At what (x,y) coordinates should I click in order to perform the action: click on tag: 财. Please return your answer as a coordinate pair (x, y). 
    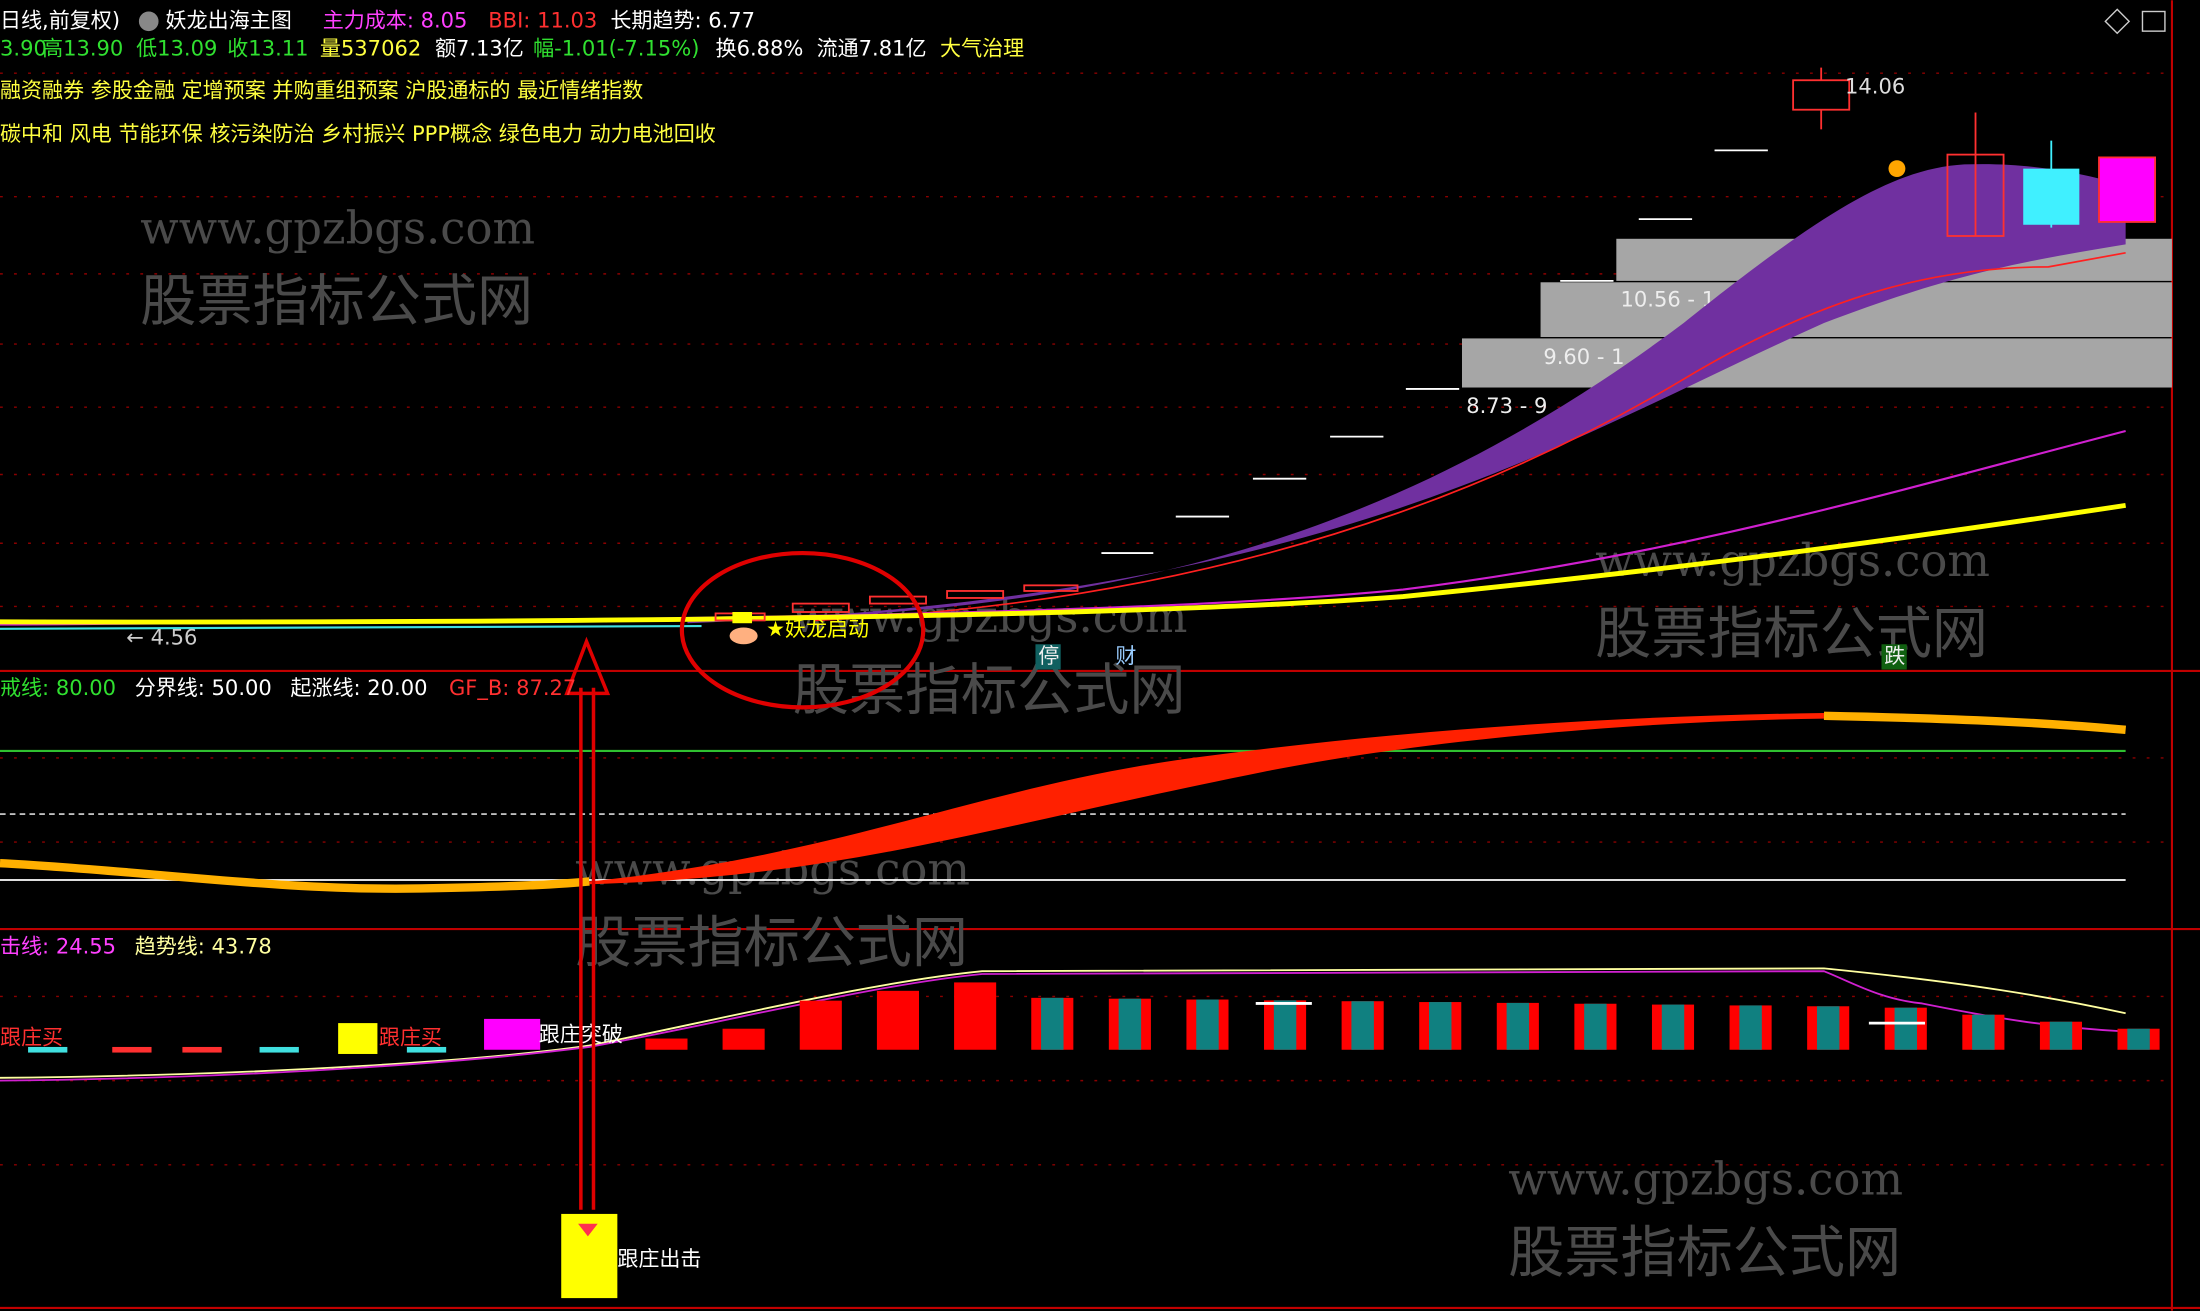
    Looking at the image, I should click on (1125, 655).